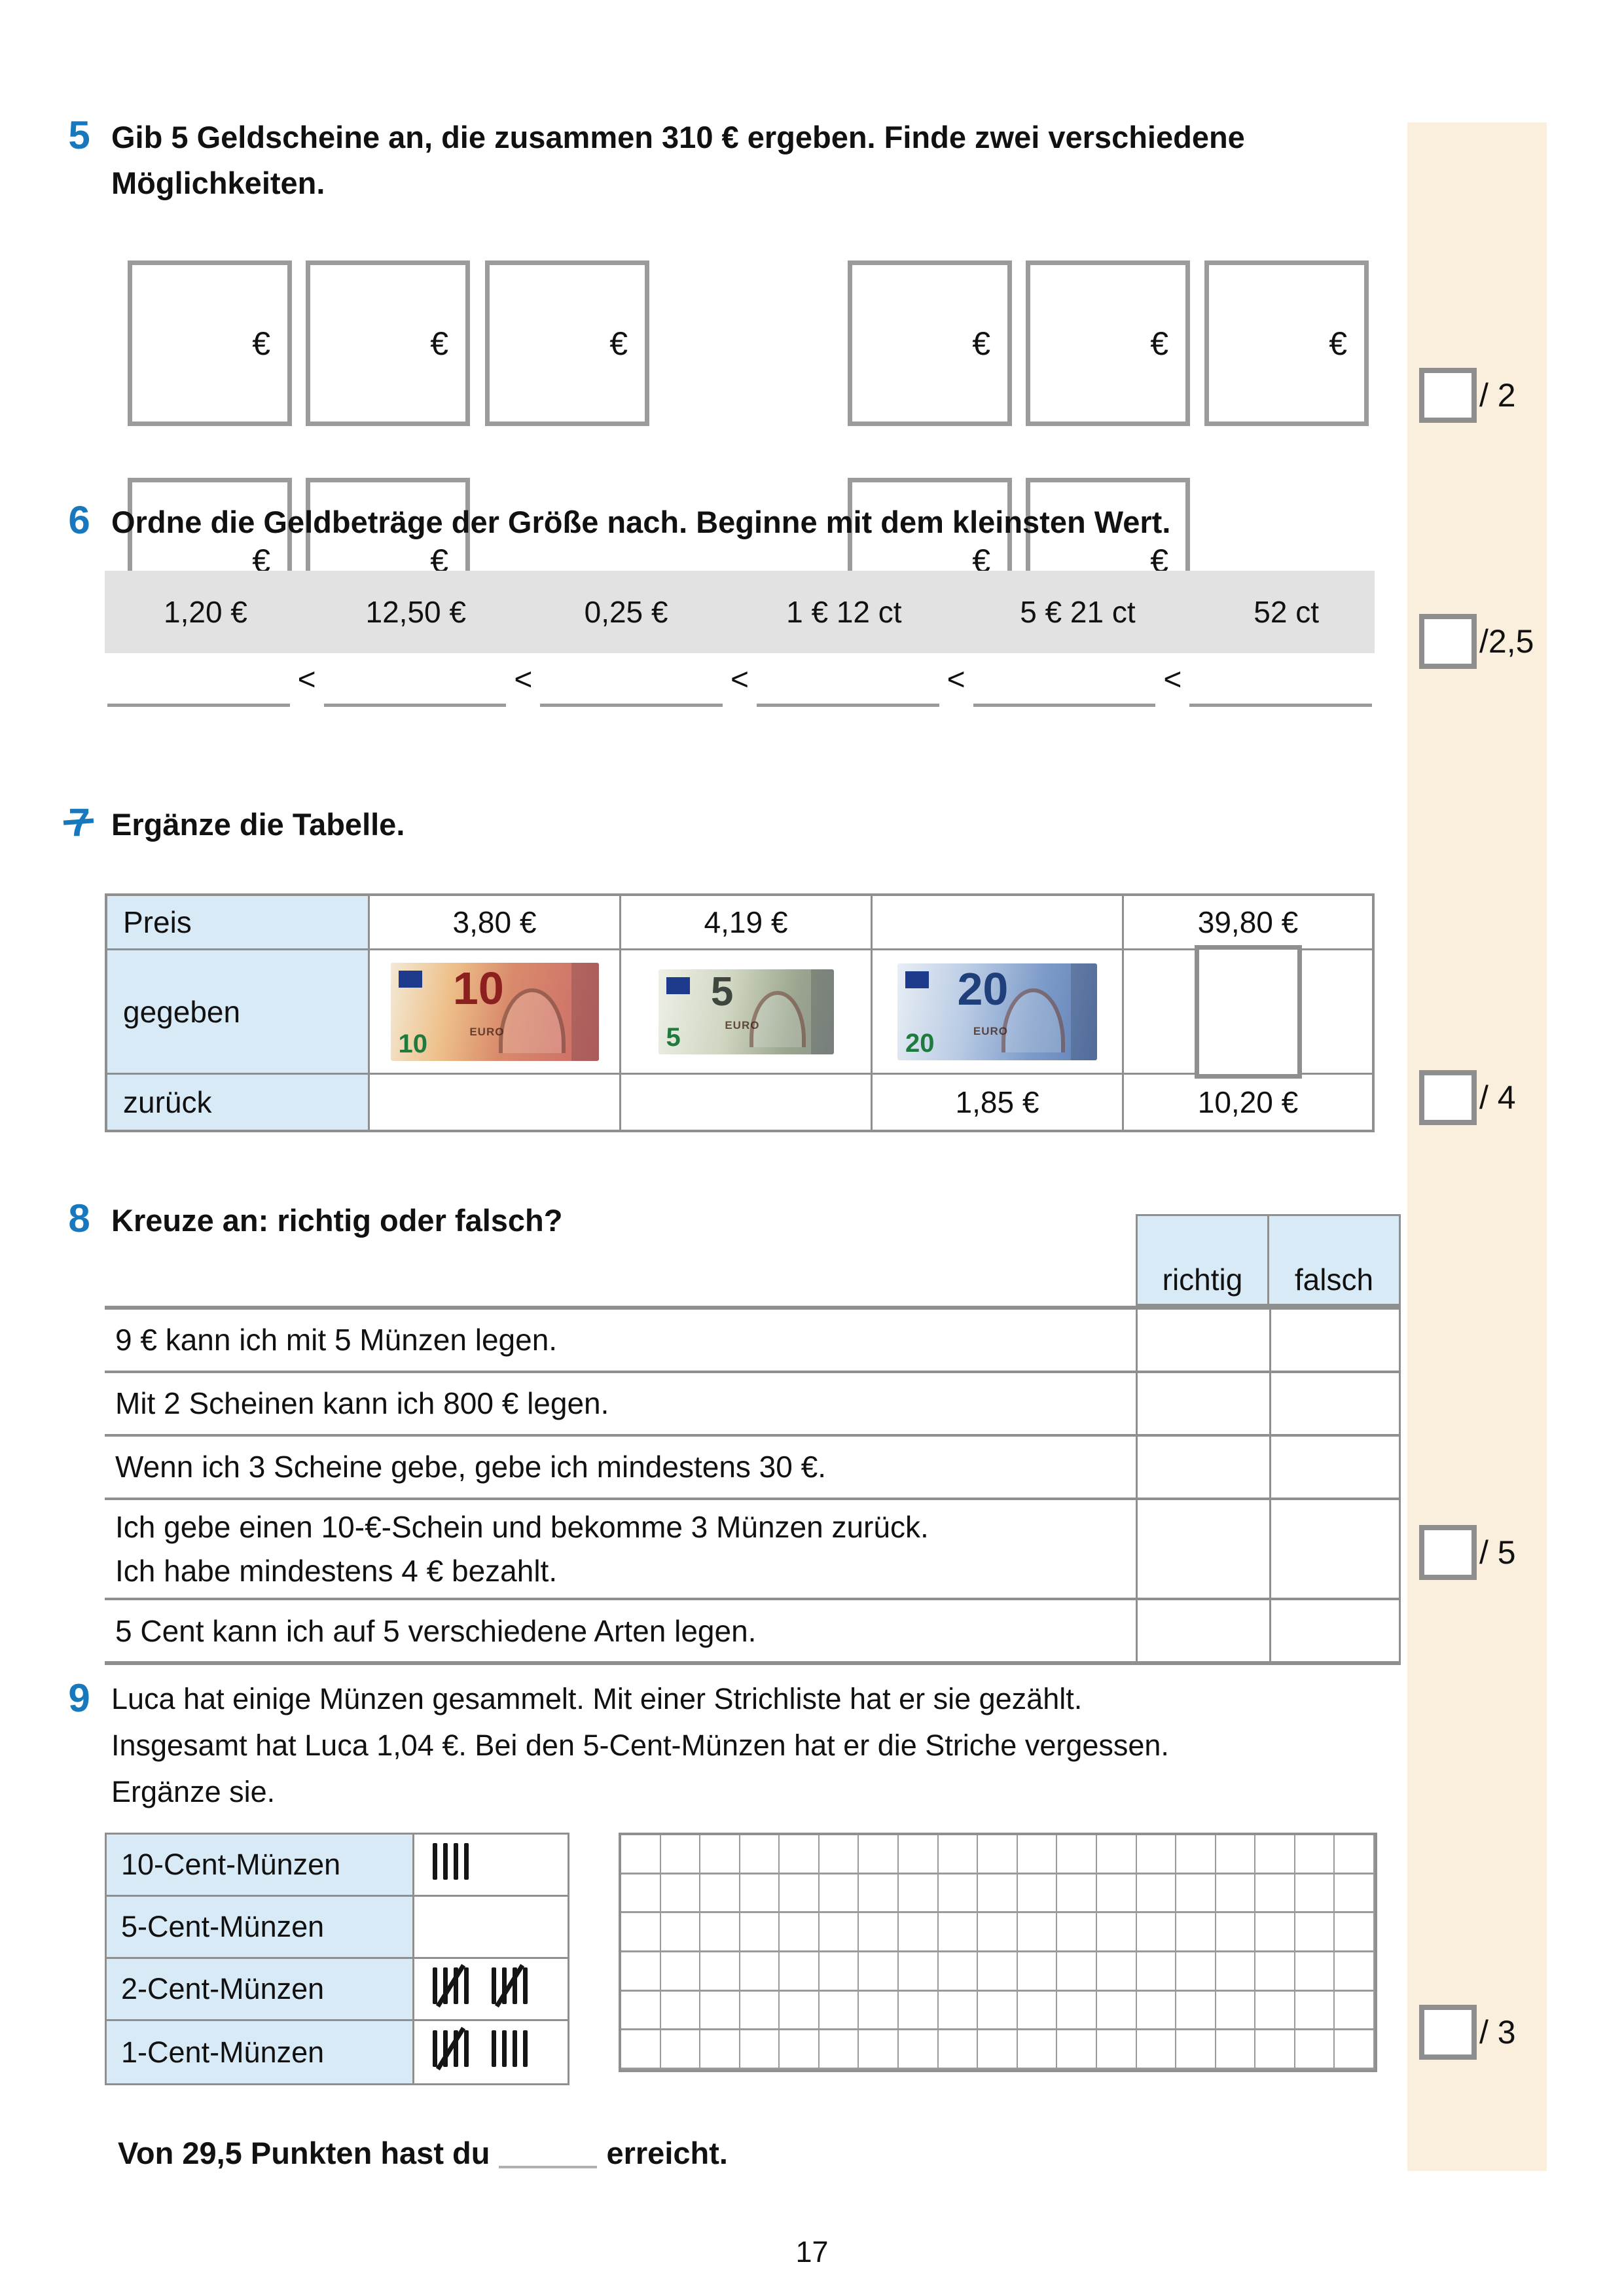 The image size is (1624, 2296). What do you see at coordinates (999, 923) in the screenshot?
I see `price-cell-empty` at bounding box center [999, 923].